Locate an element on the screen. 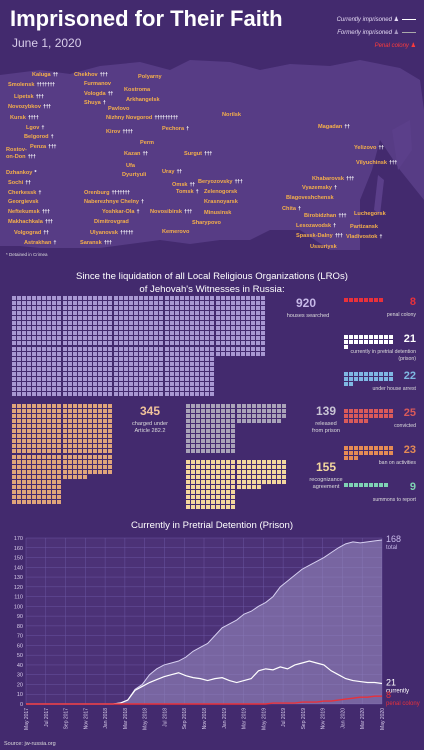 This screenshot has height=750, width=424. city-label: Makhachkala ††† is located at coordinates (30, 222).